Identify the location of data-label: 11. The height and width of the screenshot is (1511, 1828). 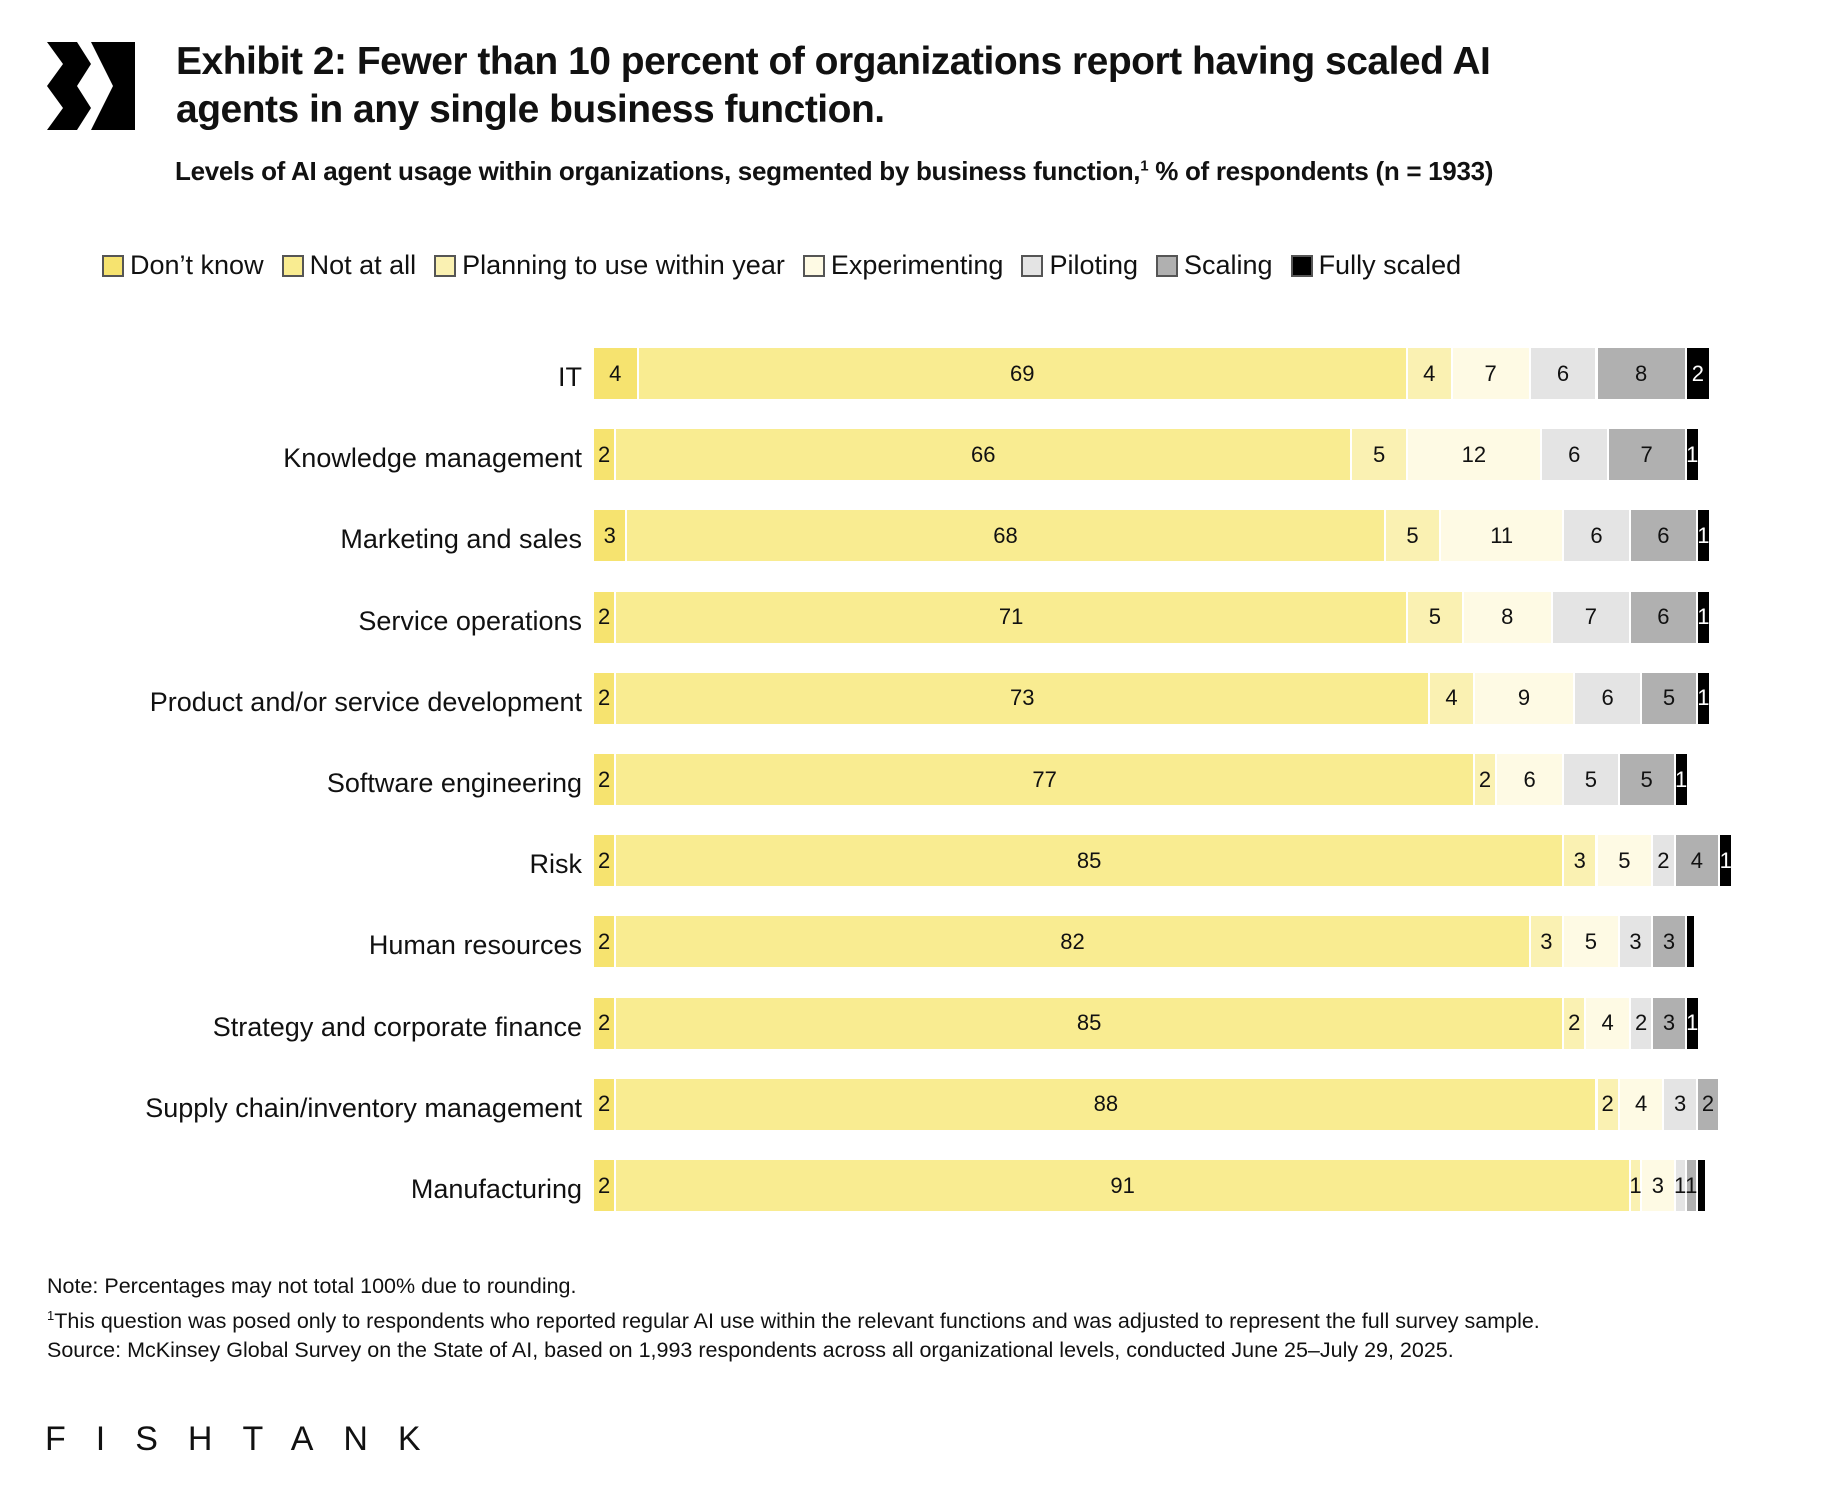
(1502, 535).